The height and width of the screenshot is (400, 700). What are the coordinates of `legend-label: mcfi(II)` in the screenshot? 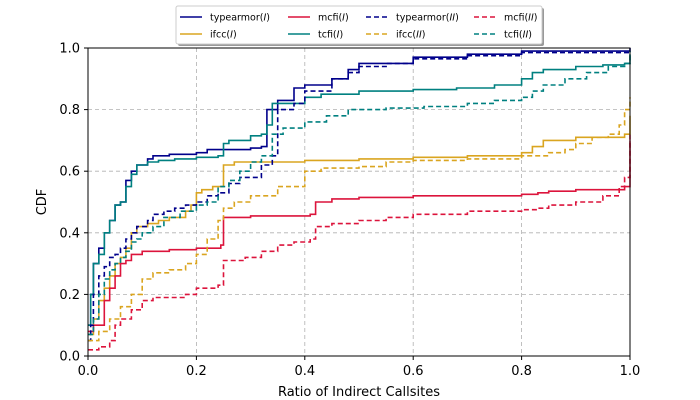 It's located at (521, 18).